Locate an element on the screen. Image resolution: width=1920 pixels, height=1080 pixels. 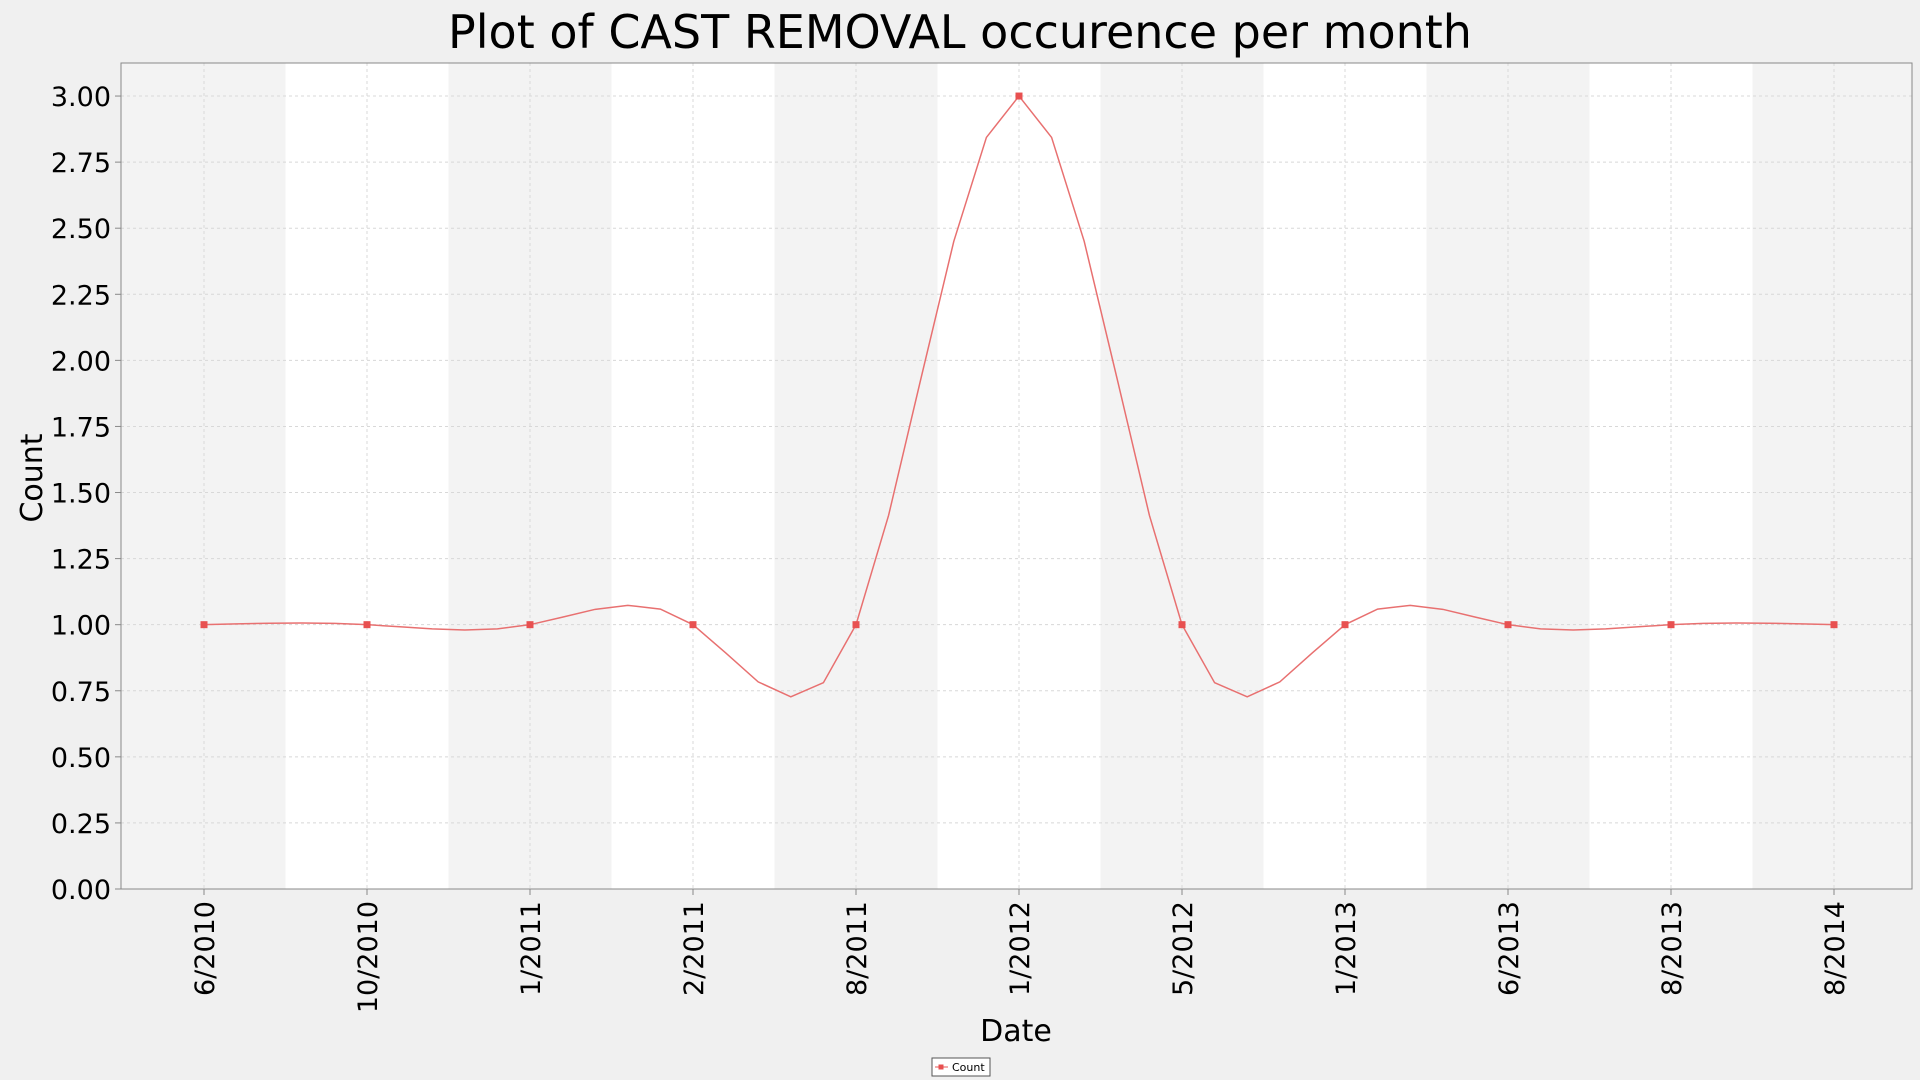
y-tick-label: 0.75 is located at coordinates (81, 692).